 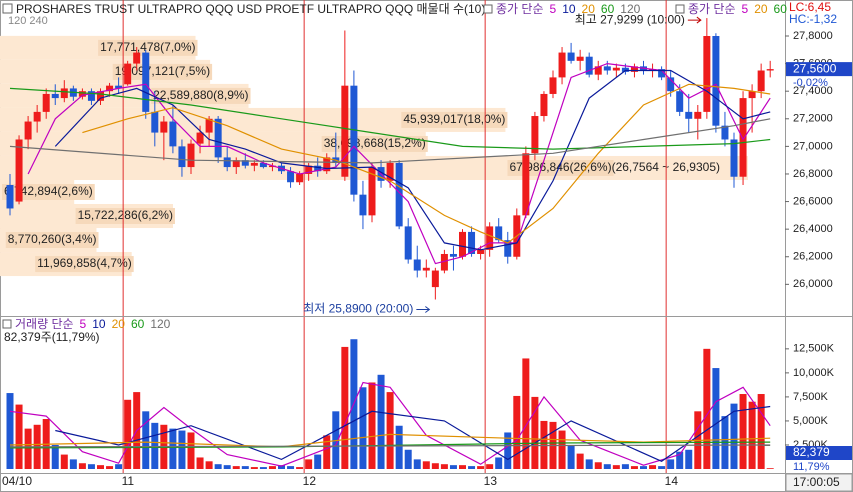 What do you see at coordinates (147, 47) in the screenshot?
I see `volume-profile-value: 17,771,478(7,0%)` at bounding box center [147, 47].